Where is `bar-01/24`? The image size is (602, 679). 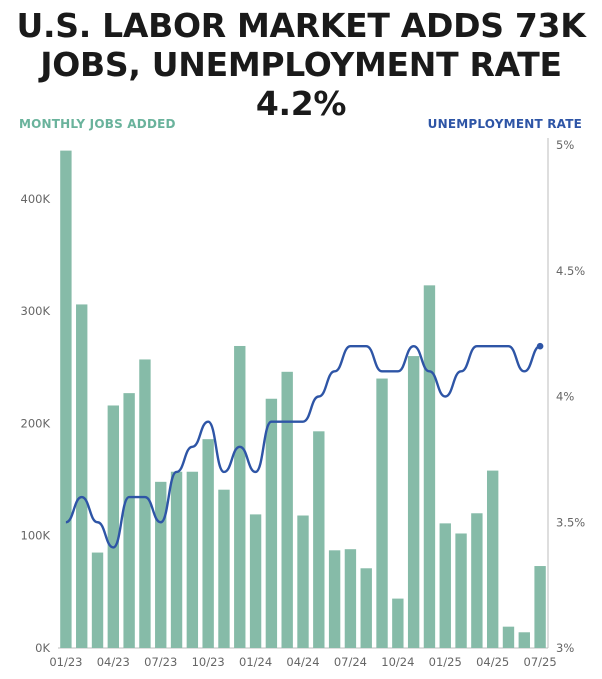 bar-01/24 is located at coordinates (255, 581).